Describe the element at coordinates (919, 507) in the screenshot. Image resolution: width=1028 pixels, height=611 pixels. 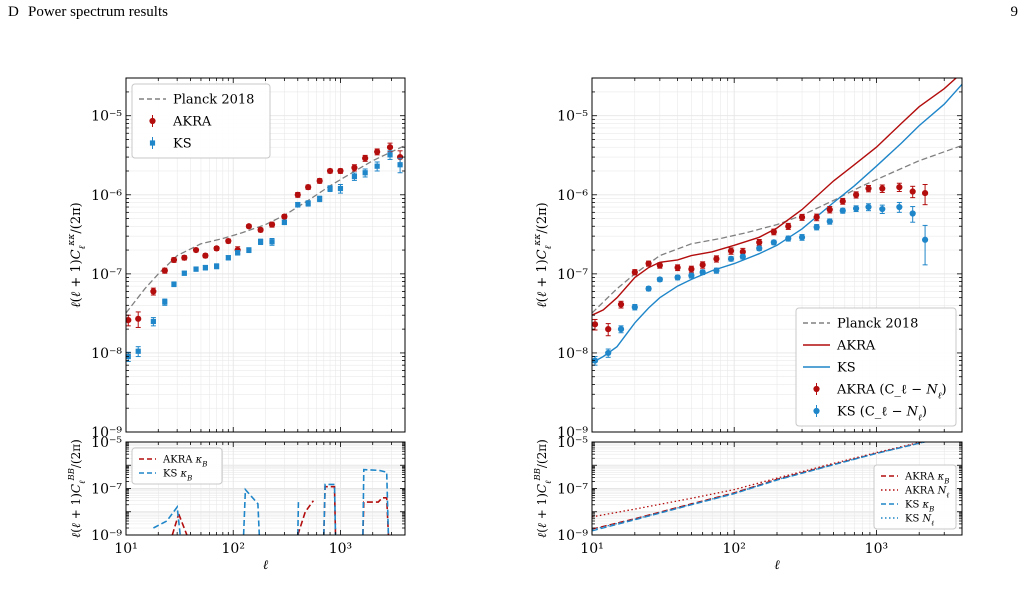
I see `legend-label: KS κB` at that location.